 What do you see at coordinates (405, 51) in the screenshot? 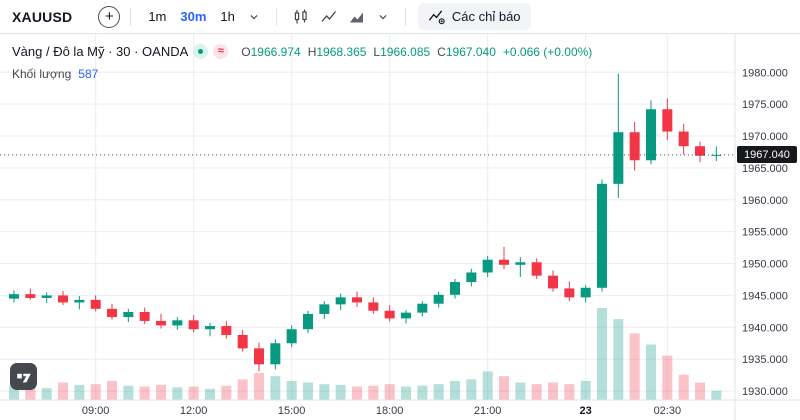
I see `low-value: 1966.085` at bounding box center [405, 51].